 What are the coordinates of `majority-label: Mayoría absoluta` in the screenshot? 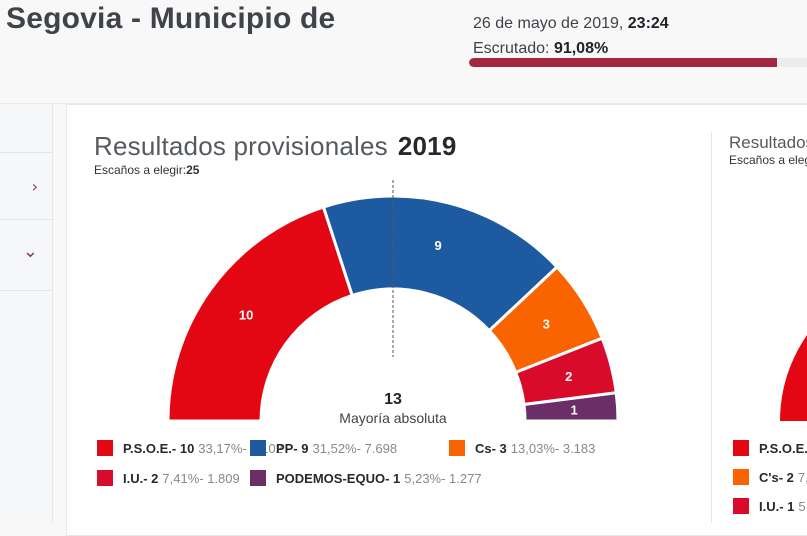 It's located at (393, 418).